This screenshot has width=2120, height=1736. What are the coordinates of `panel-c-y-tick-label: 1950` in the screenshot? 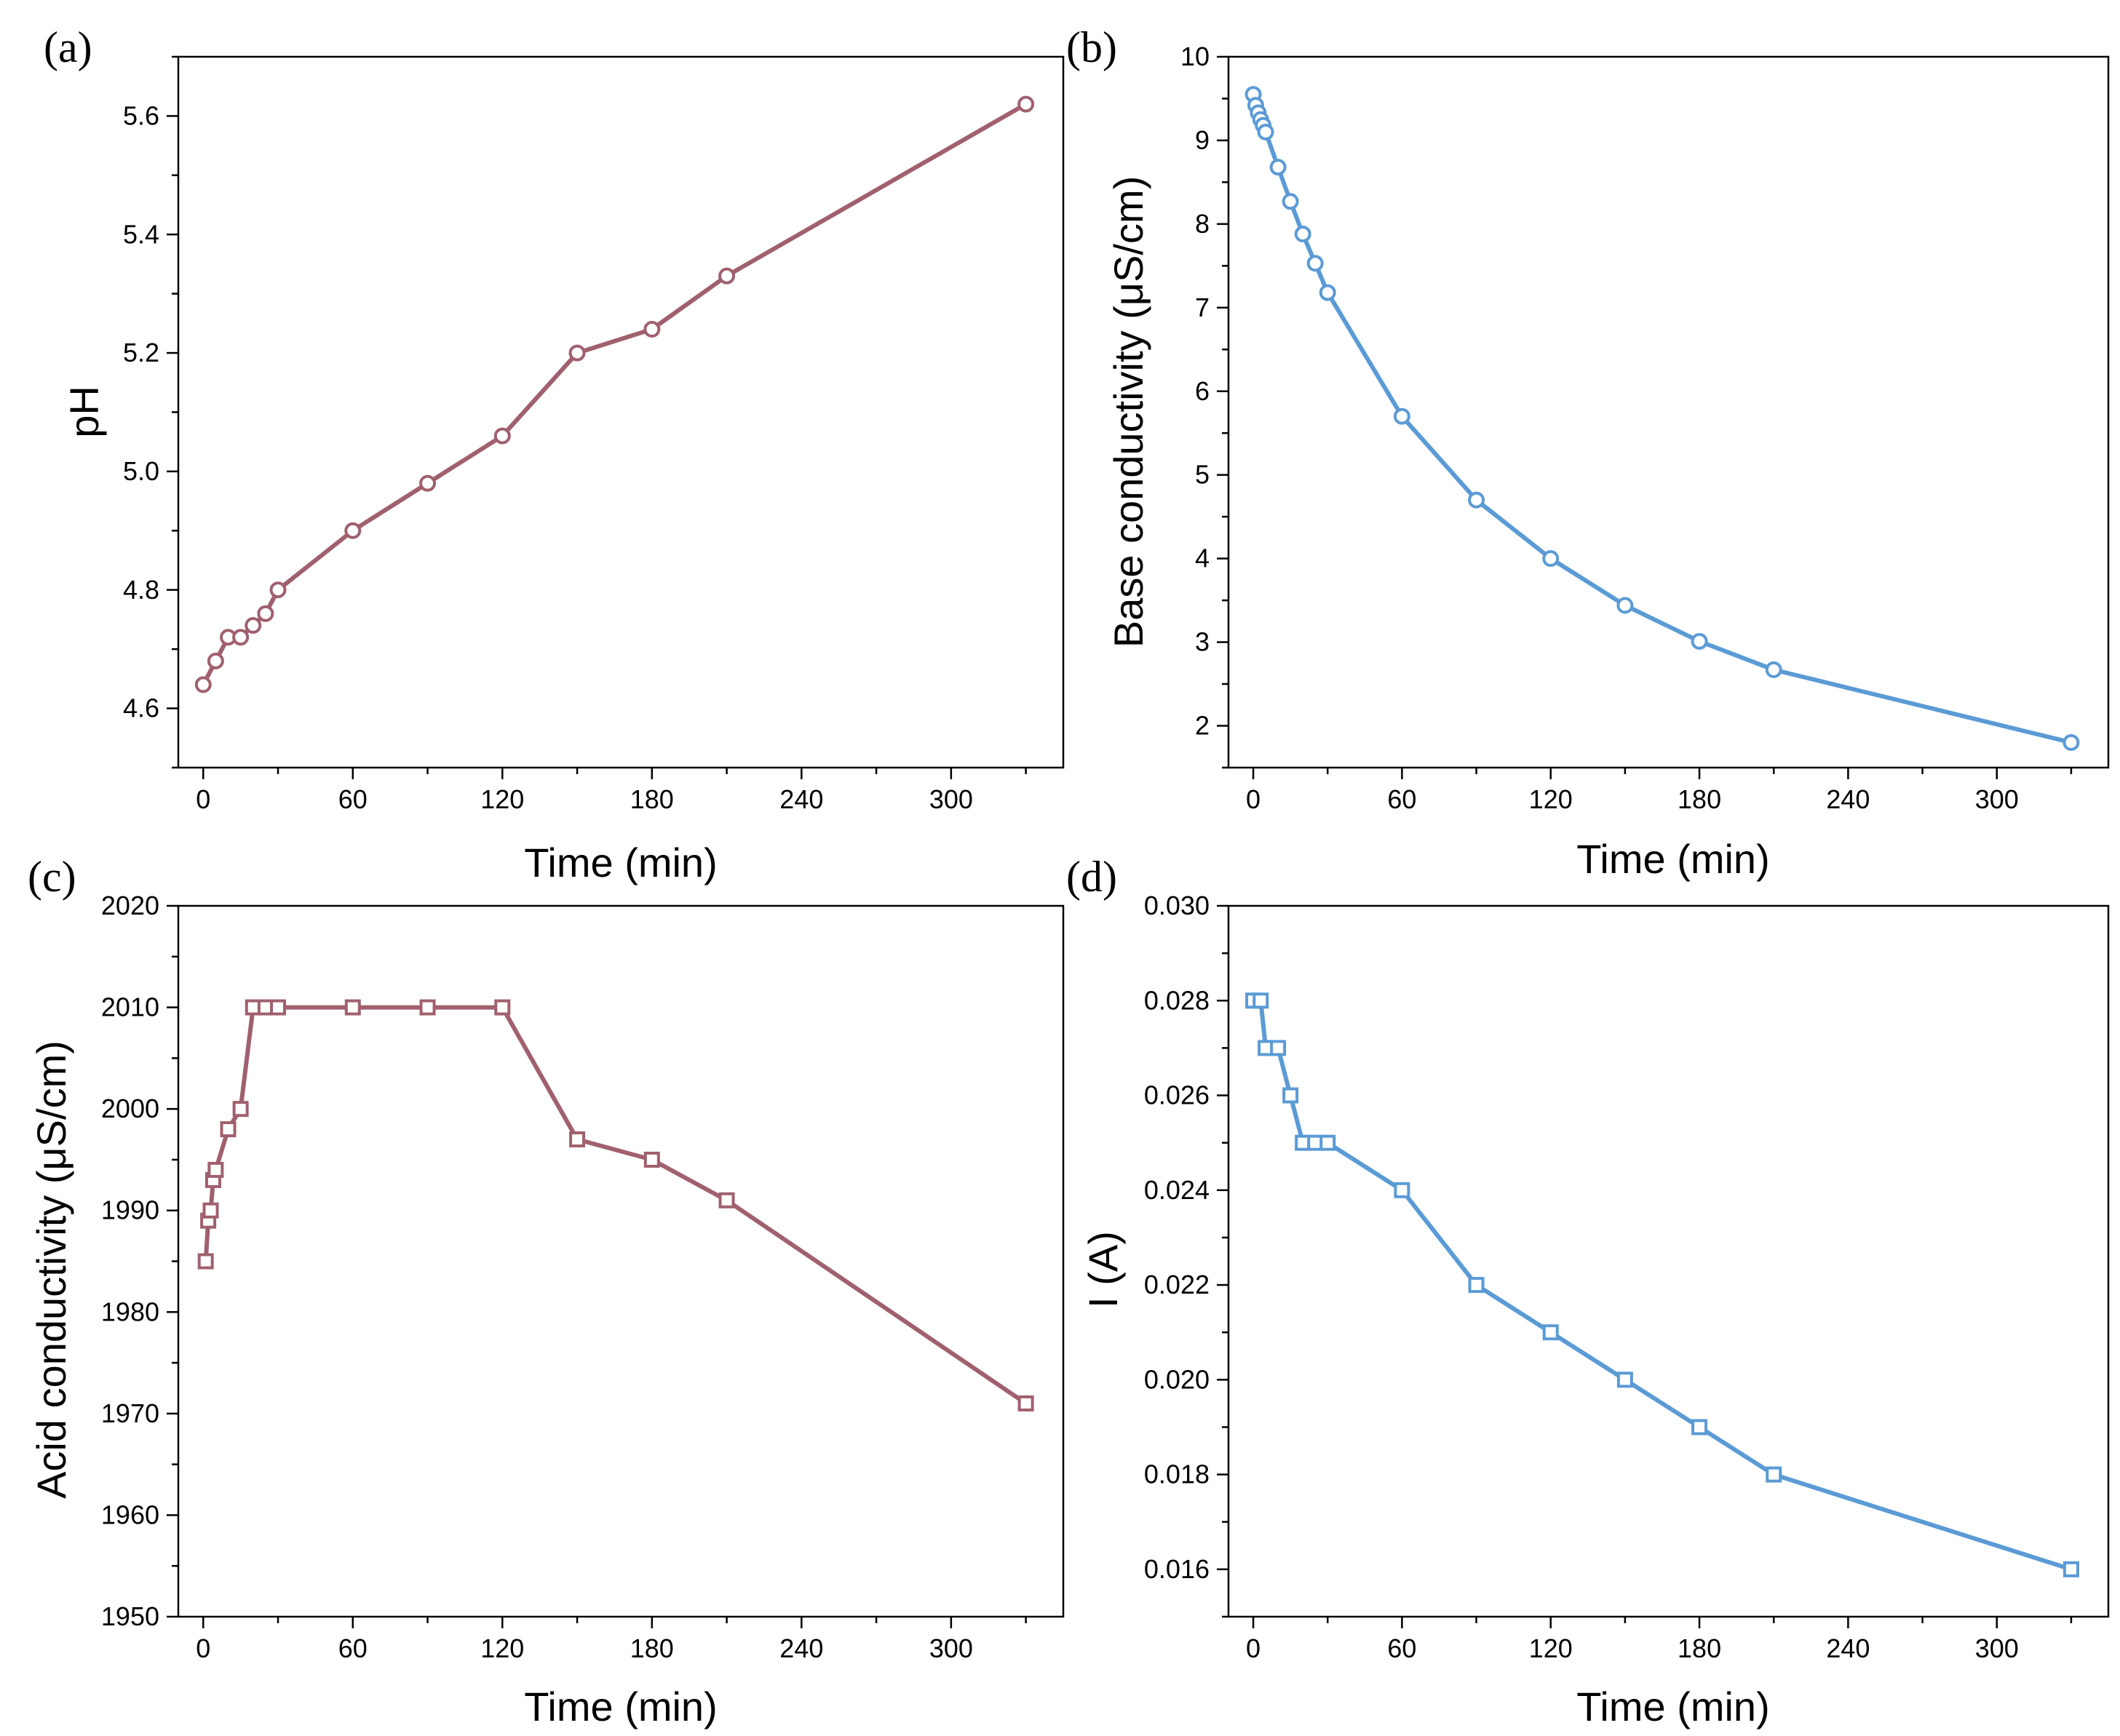 It's located at (130, 1616).